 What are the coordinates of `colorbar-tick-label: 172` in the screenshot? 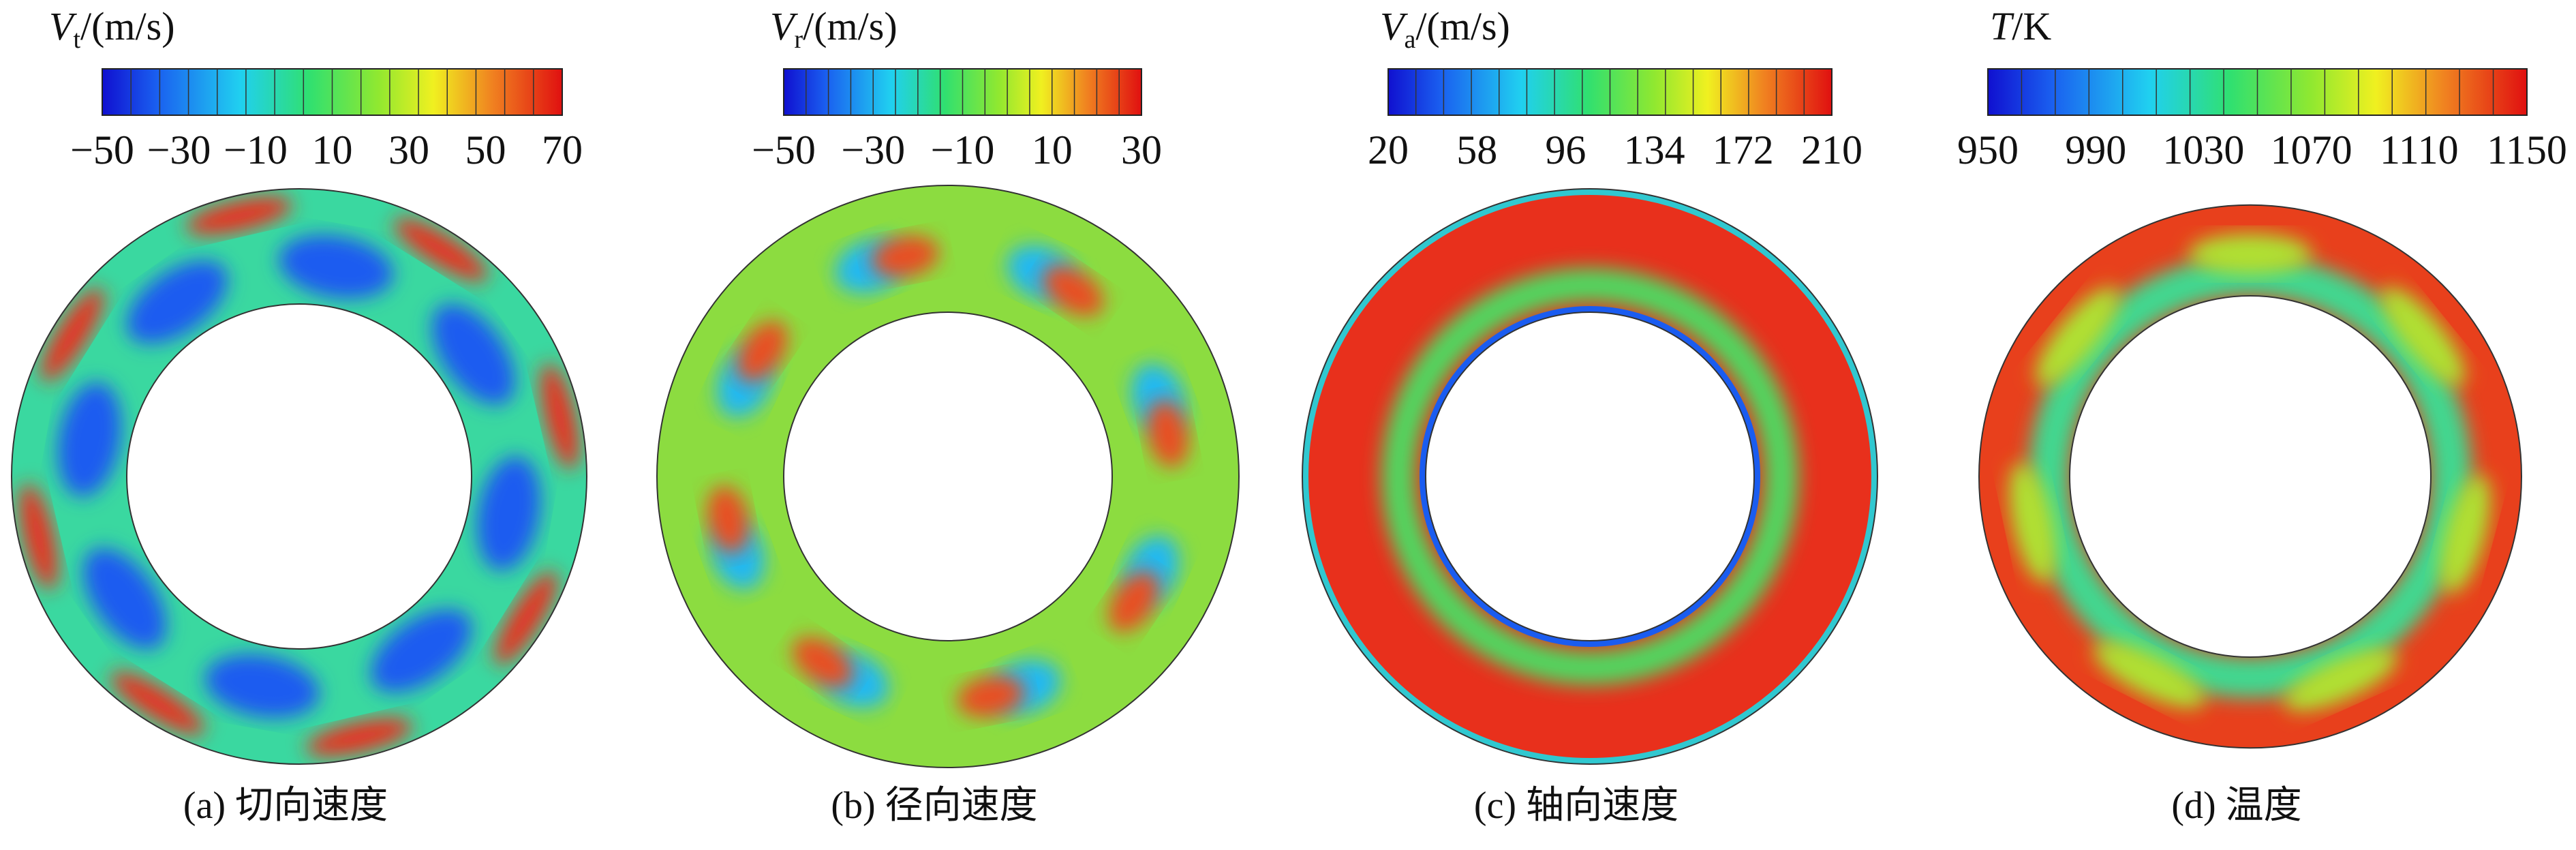 It's located at (1743, 149).